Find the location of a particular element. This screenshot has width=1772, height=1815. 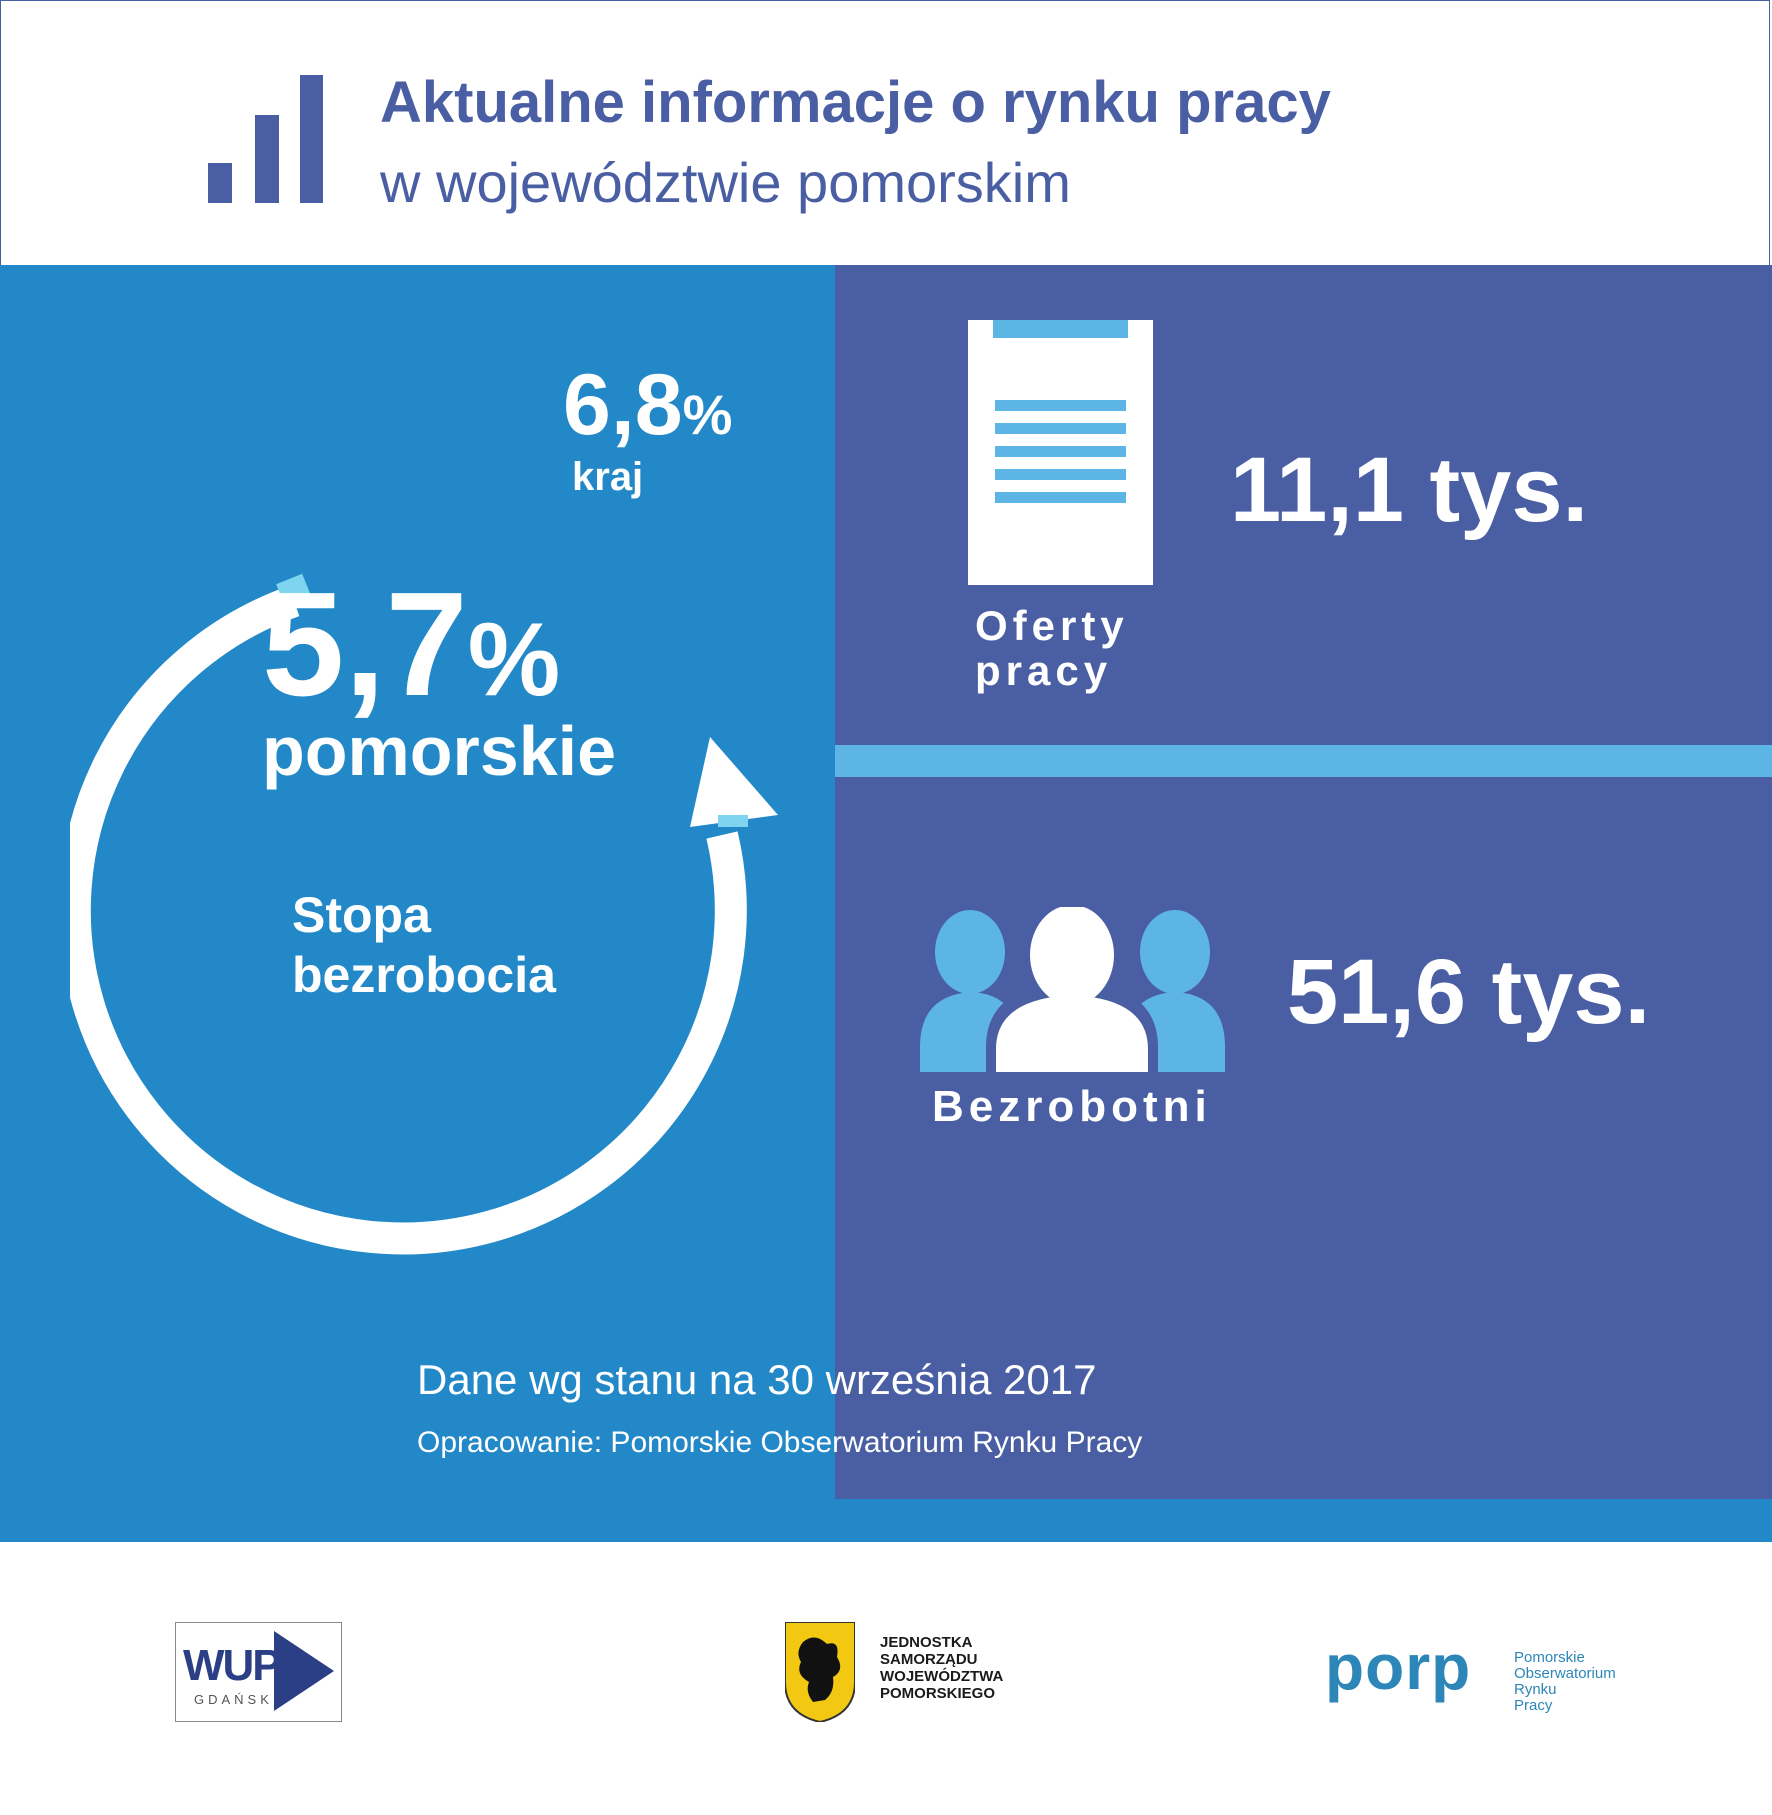

regional-rate-label: pomorskie is located at coordinates (439, 751).